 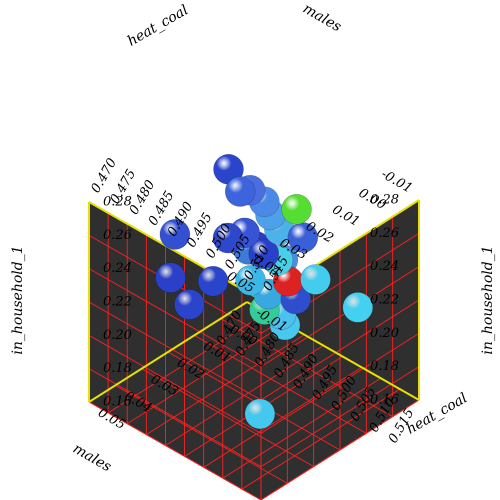 I want to click on z-tick-left: 0.16, so click(x=384, y=400).